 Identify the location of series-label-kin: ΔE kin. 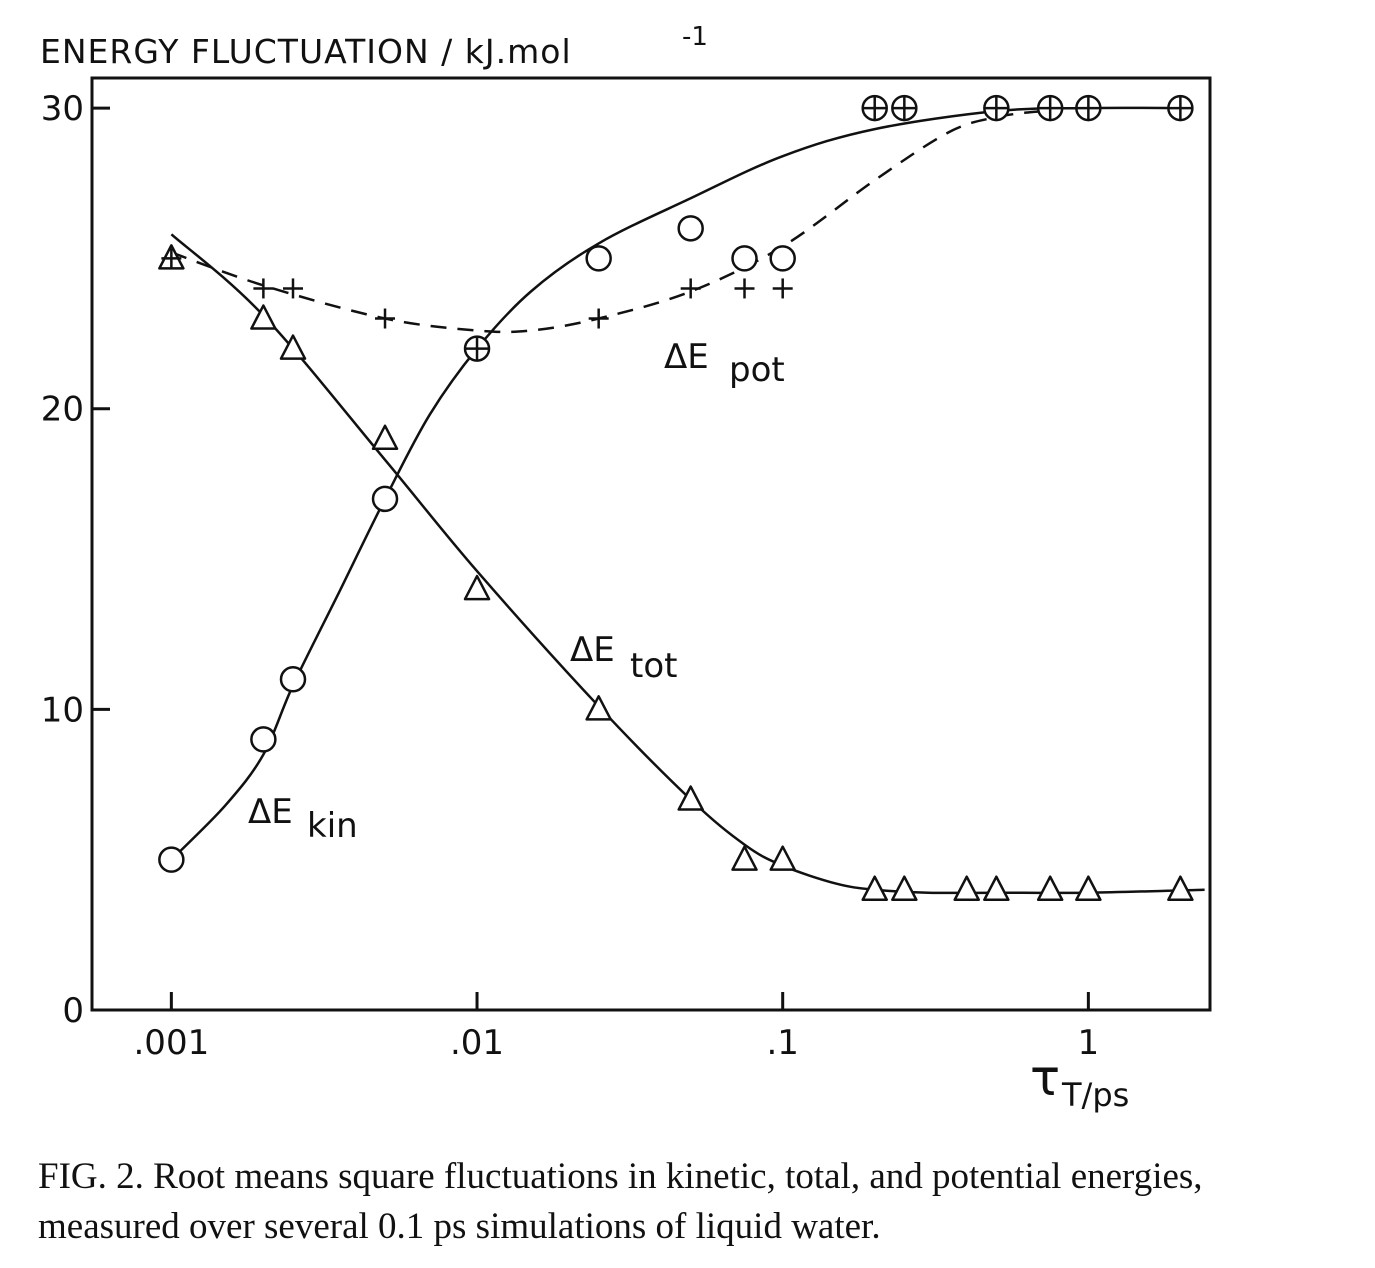
(303, 819).